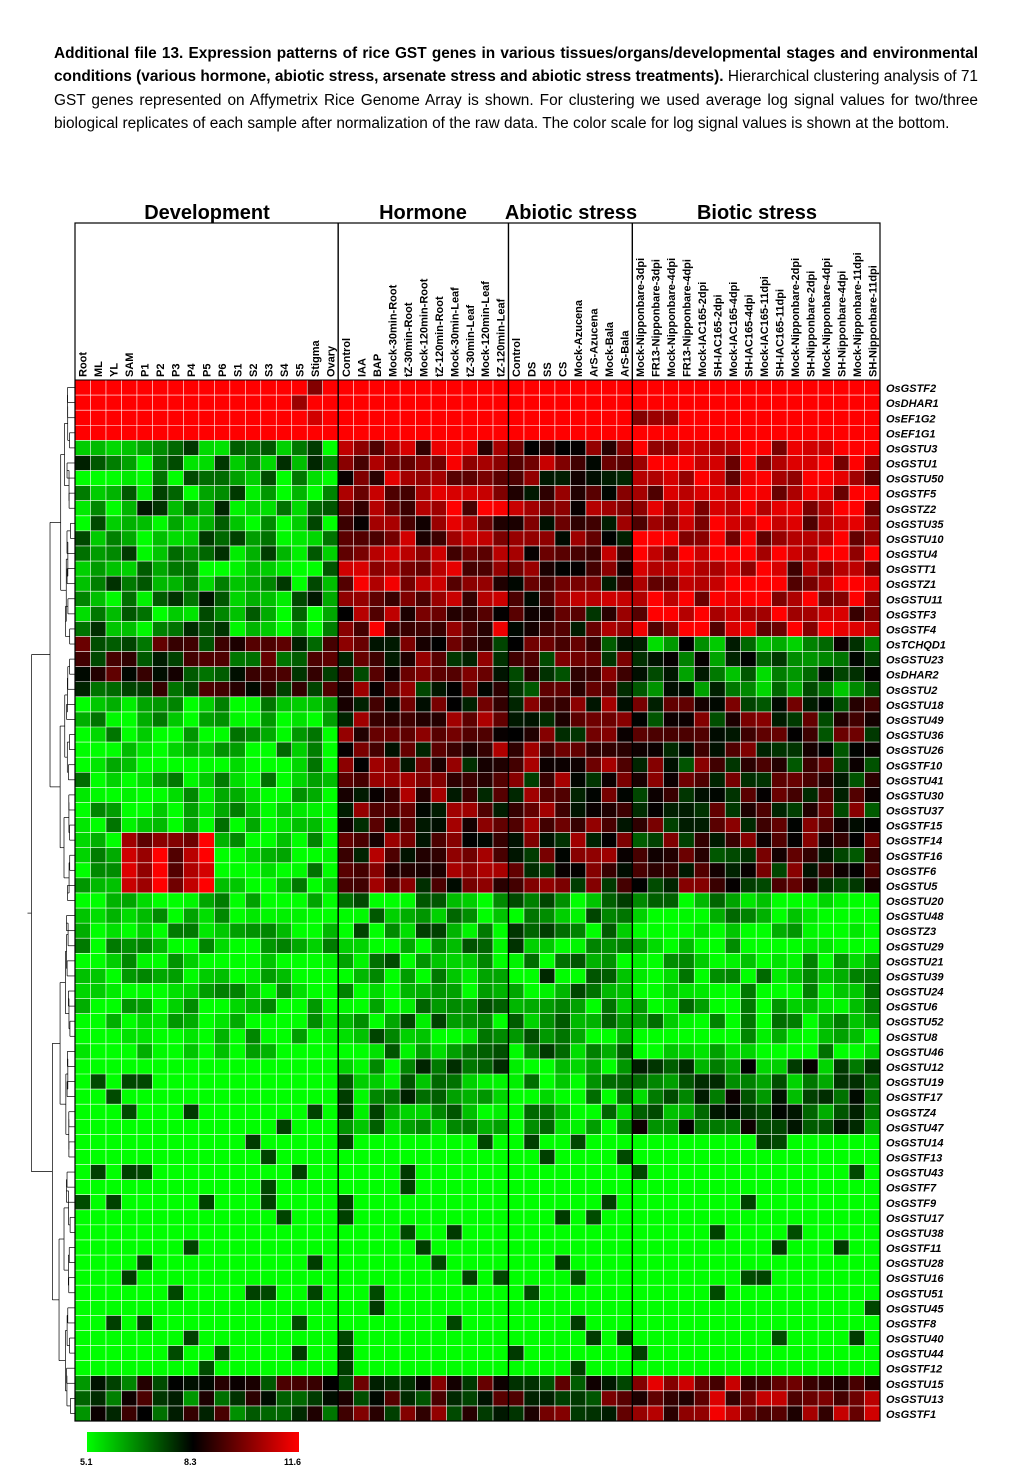 The image size is (1024, 1479). I want to click on group-title: Abiotic stress, so click(571, 213).